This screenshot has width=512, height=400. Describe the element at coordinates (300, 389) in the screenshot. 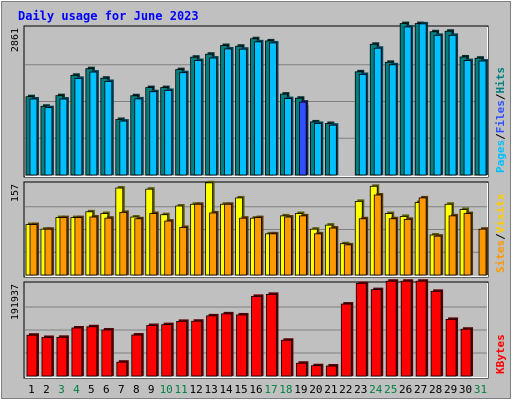

I see `x-tick-label: 19` at that location.